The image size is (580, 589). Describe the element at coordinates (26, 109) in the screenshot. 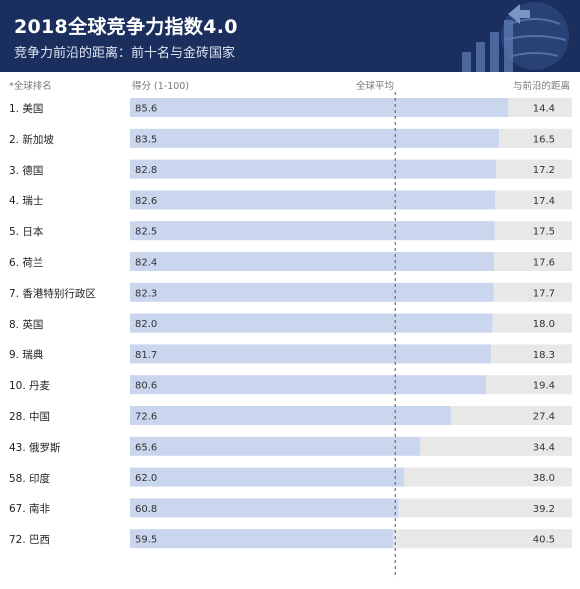

I see `category-label: 1. 美国` at that location.